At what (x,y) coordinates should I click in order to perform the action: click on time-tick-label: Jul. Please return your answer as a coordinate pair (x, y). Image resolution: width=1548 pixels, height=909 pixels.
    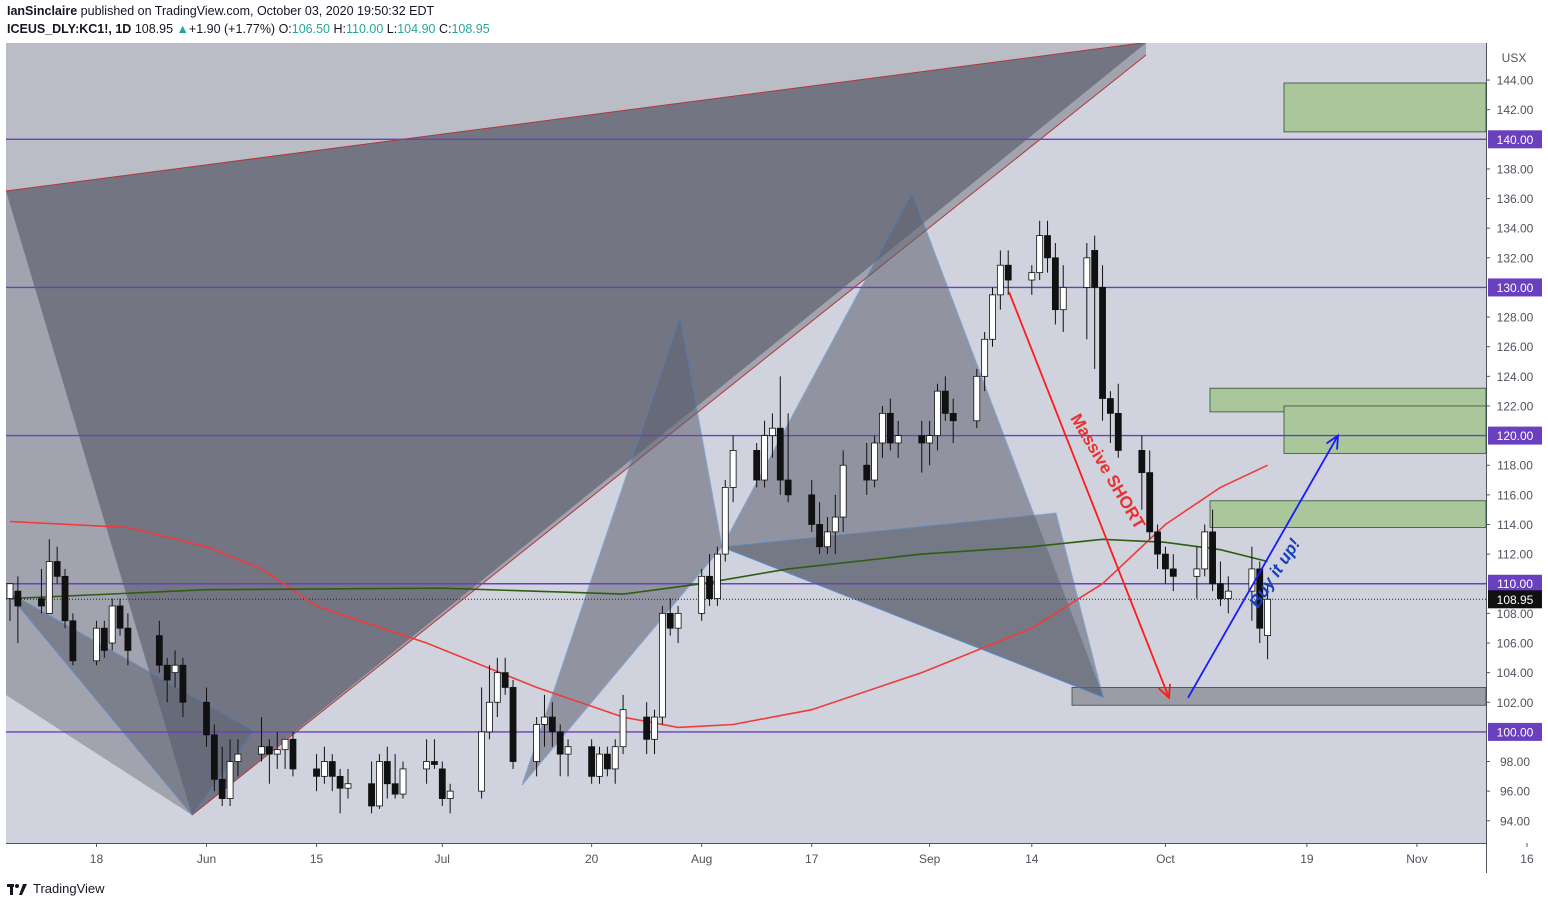
    Looking at the image, I should click on (442, 859).